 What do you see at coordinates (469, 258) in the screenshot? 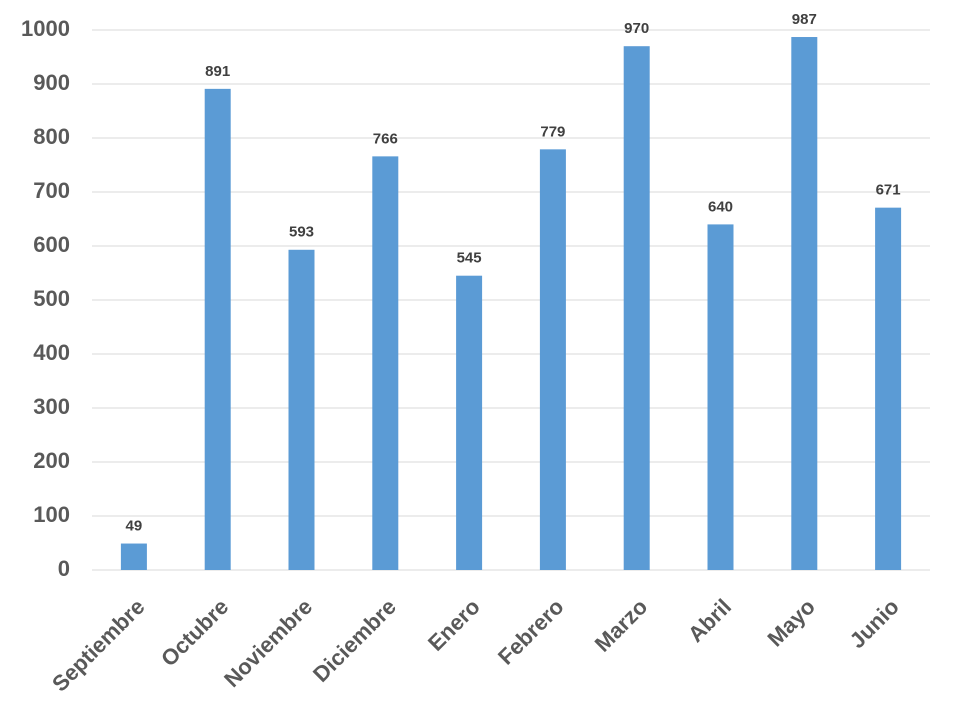
I see `value-label: 545` at bounding box center [469, 258].